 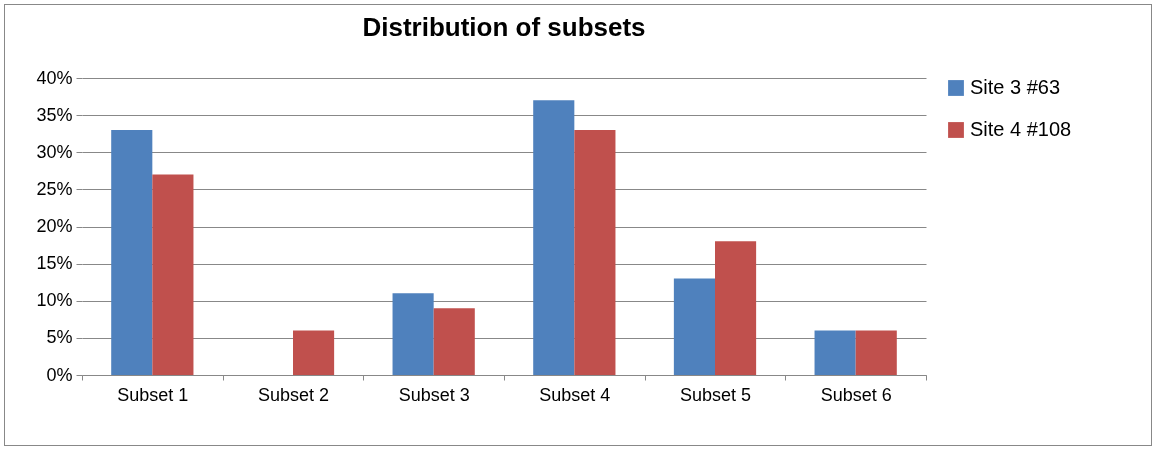 What do you see at coordinates (153, 394) in the screenshot?
I see `x-tick-label: Subset 1` at bounding box center [153, 394].